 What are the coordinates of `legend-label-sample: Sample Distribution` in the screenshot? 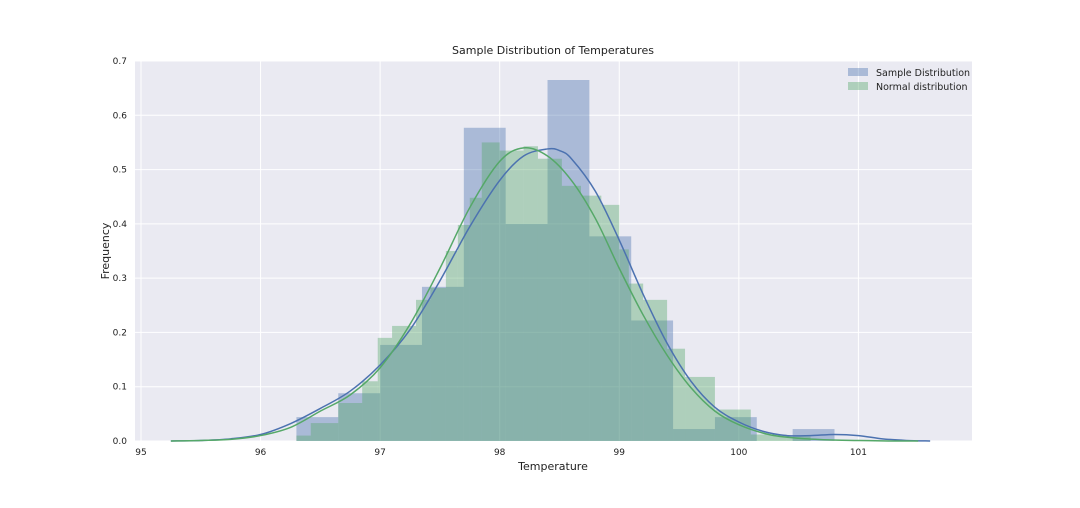 It's located at (923, 73).